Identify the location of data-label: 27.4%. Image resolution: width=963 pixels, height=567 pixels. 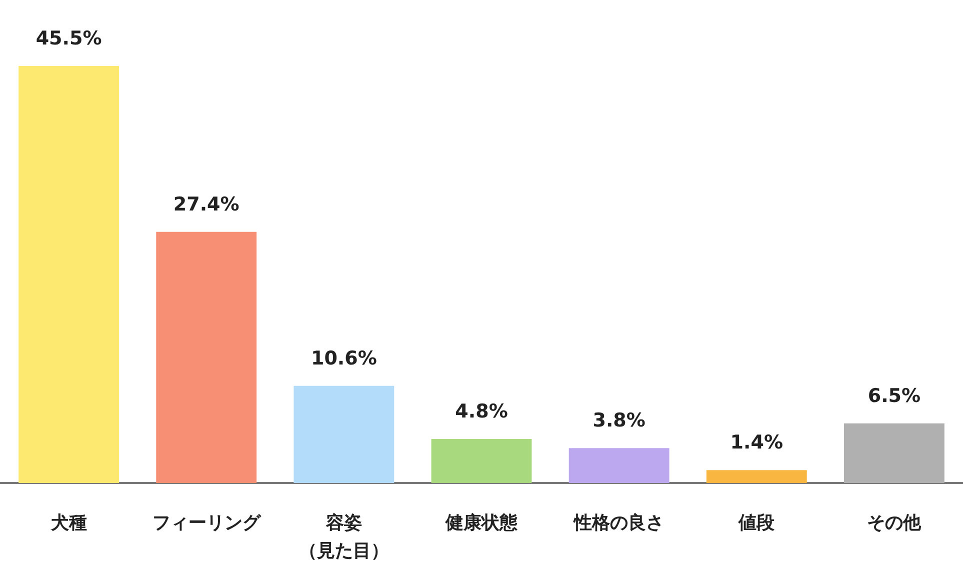
(206, 204).